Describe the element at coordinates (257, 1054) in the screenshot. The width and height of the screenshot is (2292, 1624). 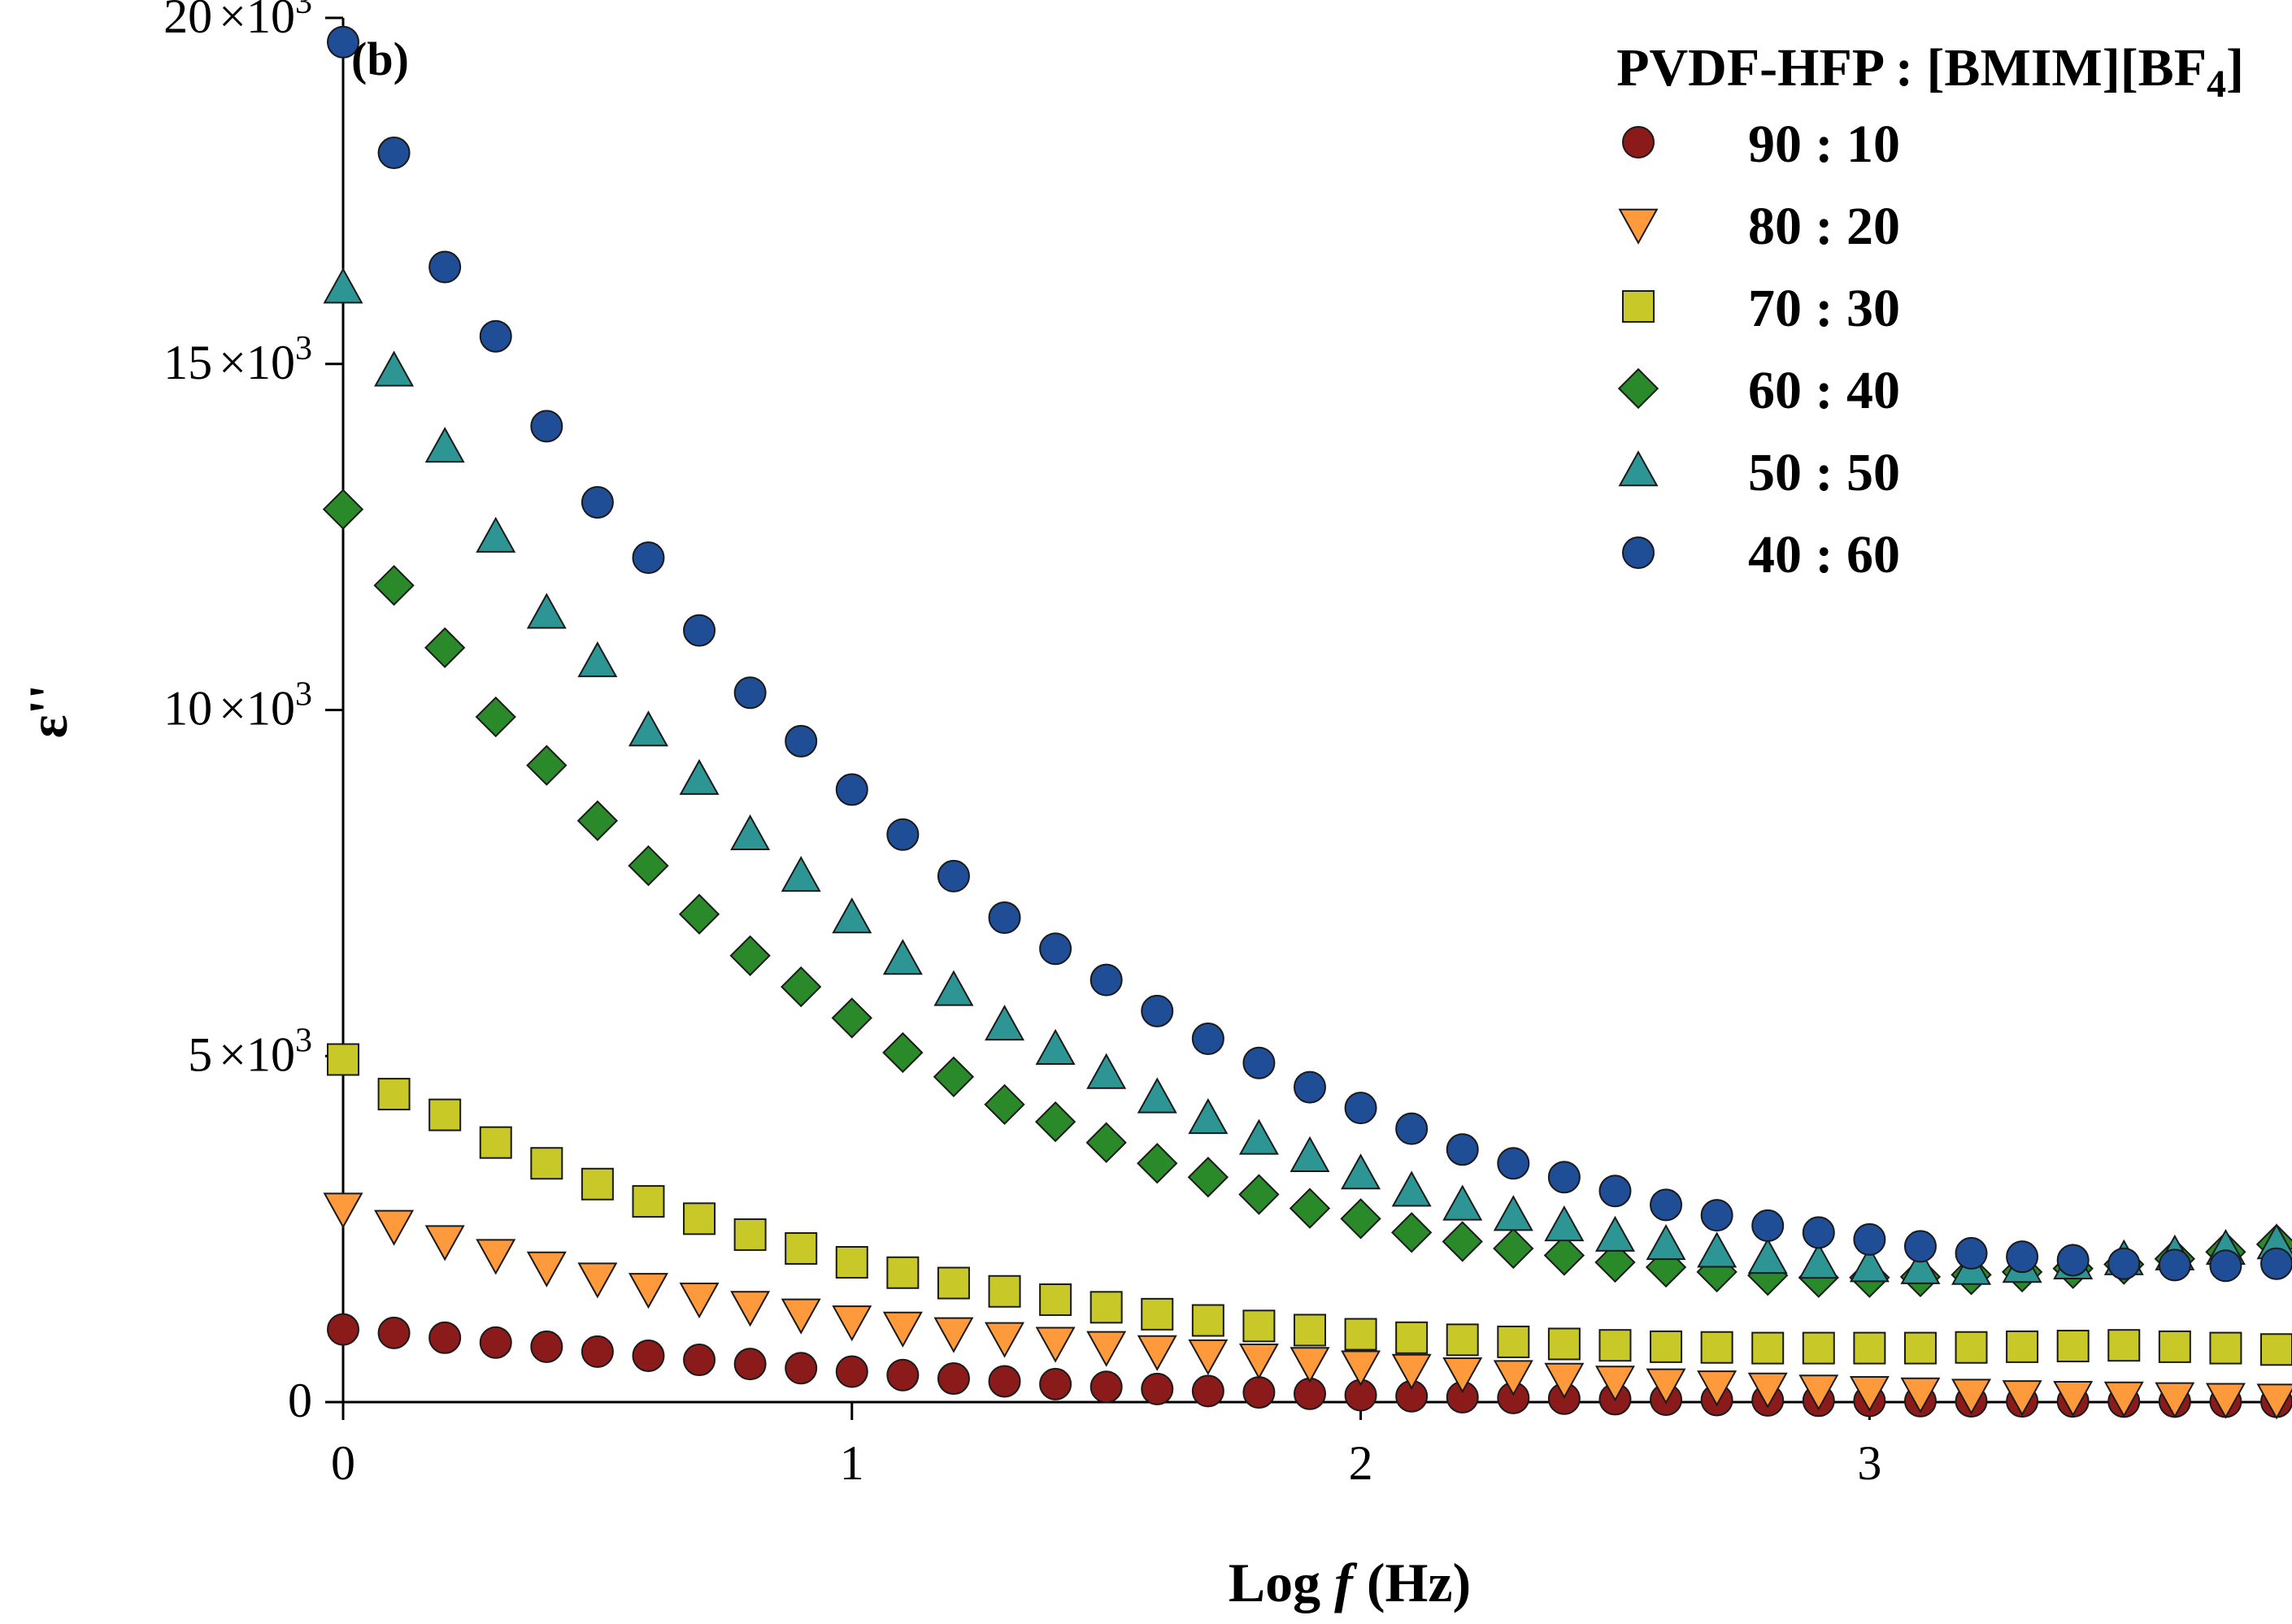
I see `y-tick-times: ×10` at that location.